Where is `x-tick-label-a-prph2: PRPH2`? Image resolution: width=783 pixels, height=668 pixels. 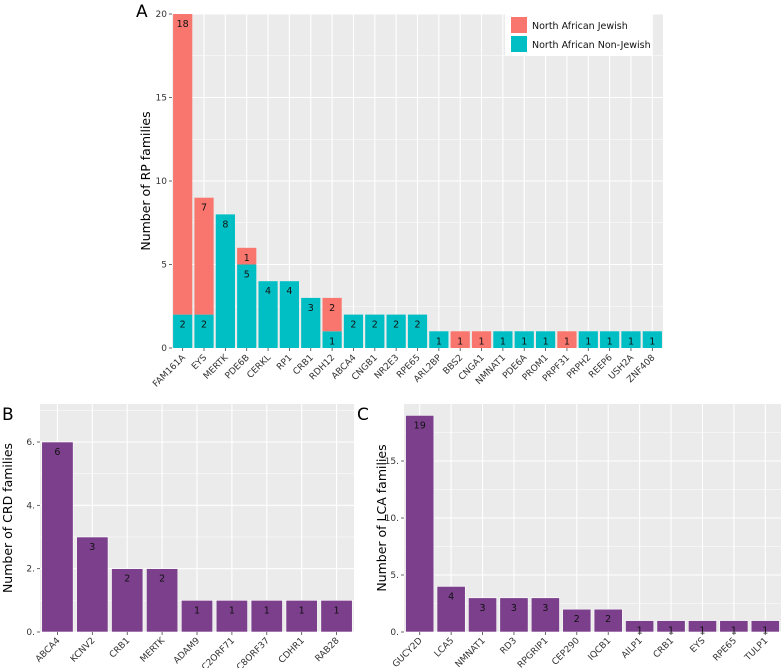
x-tick-label-a-prph2: PRPH2 is located at coordinates (579, 367).